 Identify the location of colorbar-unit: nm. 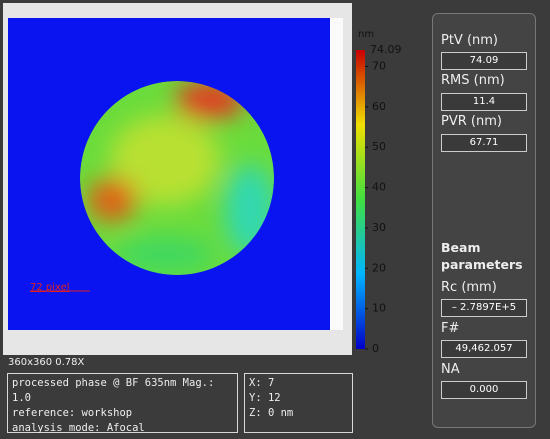
(366, 34).